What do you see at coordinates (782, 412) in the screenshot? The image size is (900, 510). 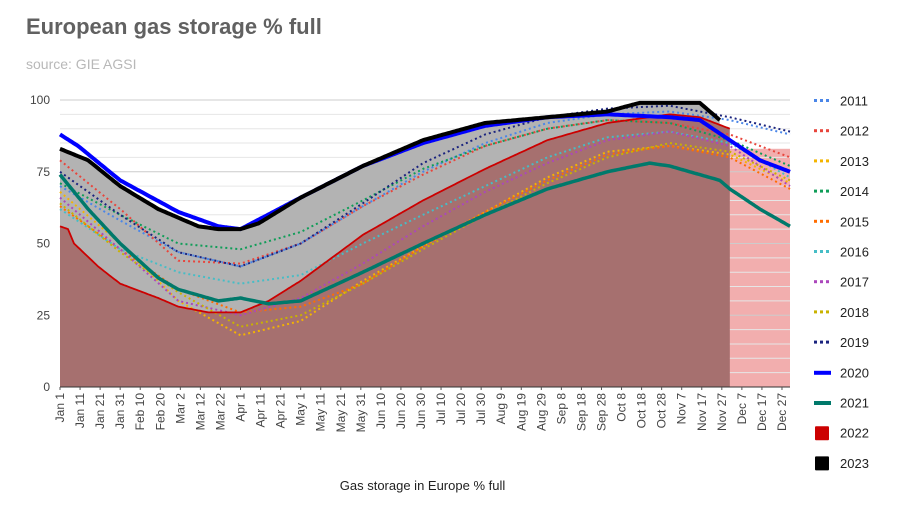 I see `x-tick-label: Dec 27` at bounding box center [782, 412].